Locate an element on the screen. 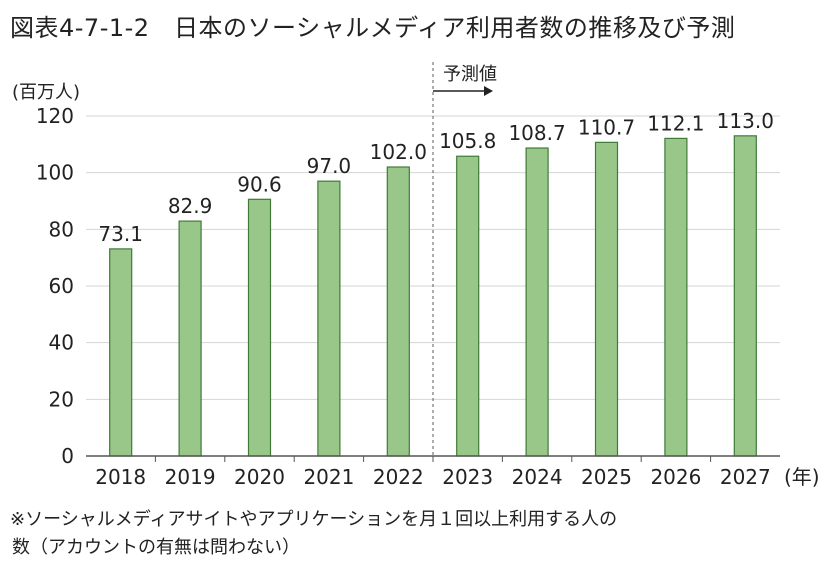 The height and width of the screenshot is (566, 834). x-tick-label-2021: 2021 is located at coordinates (328, 477).